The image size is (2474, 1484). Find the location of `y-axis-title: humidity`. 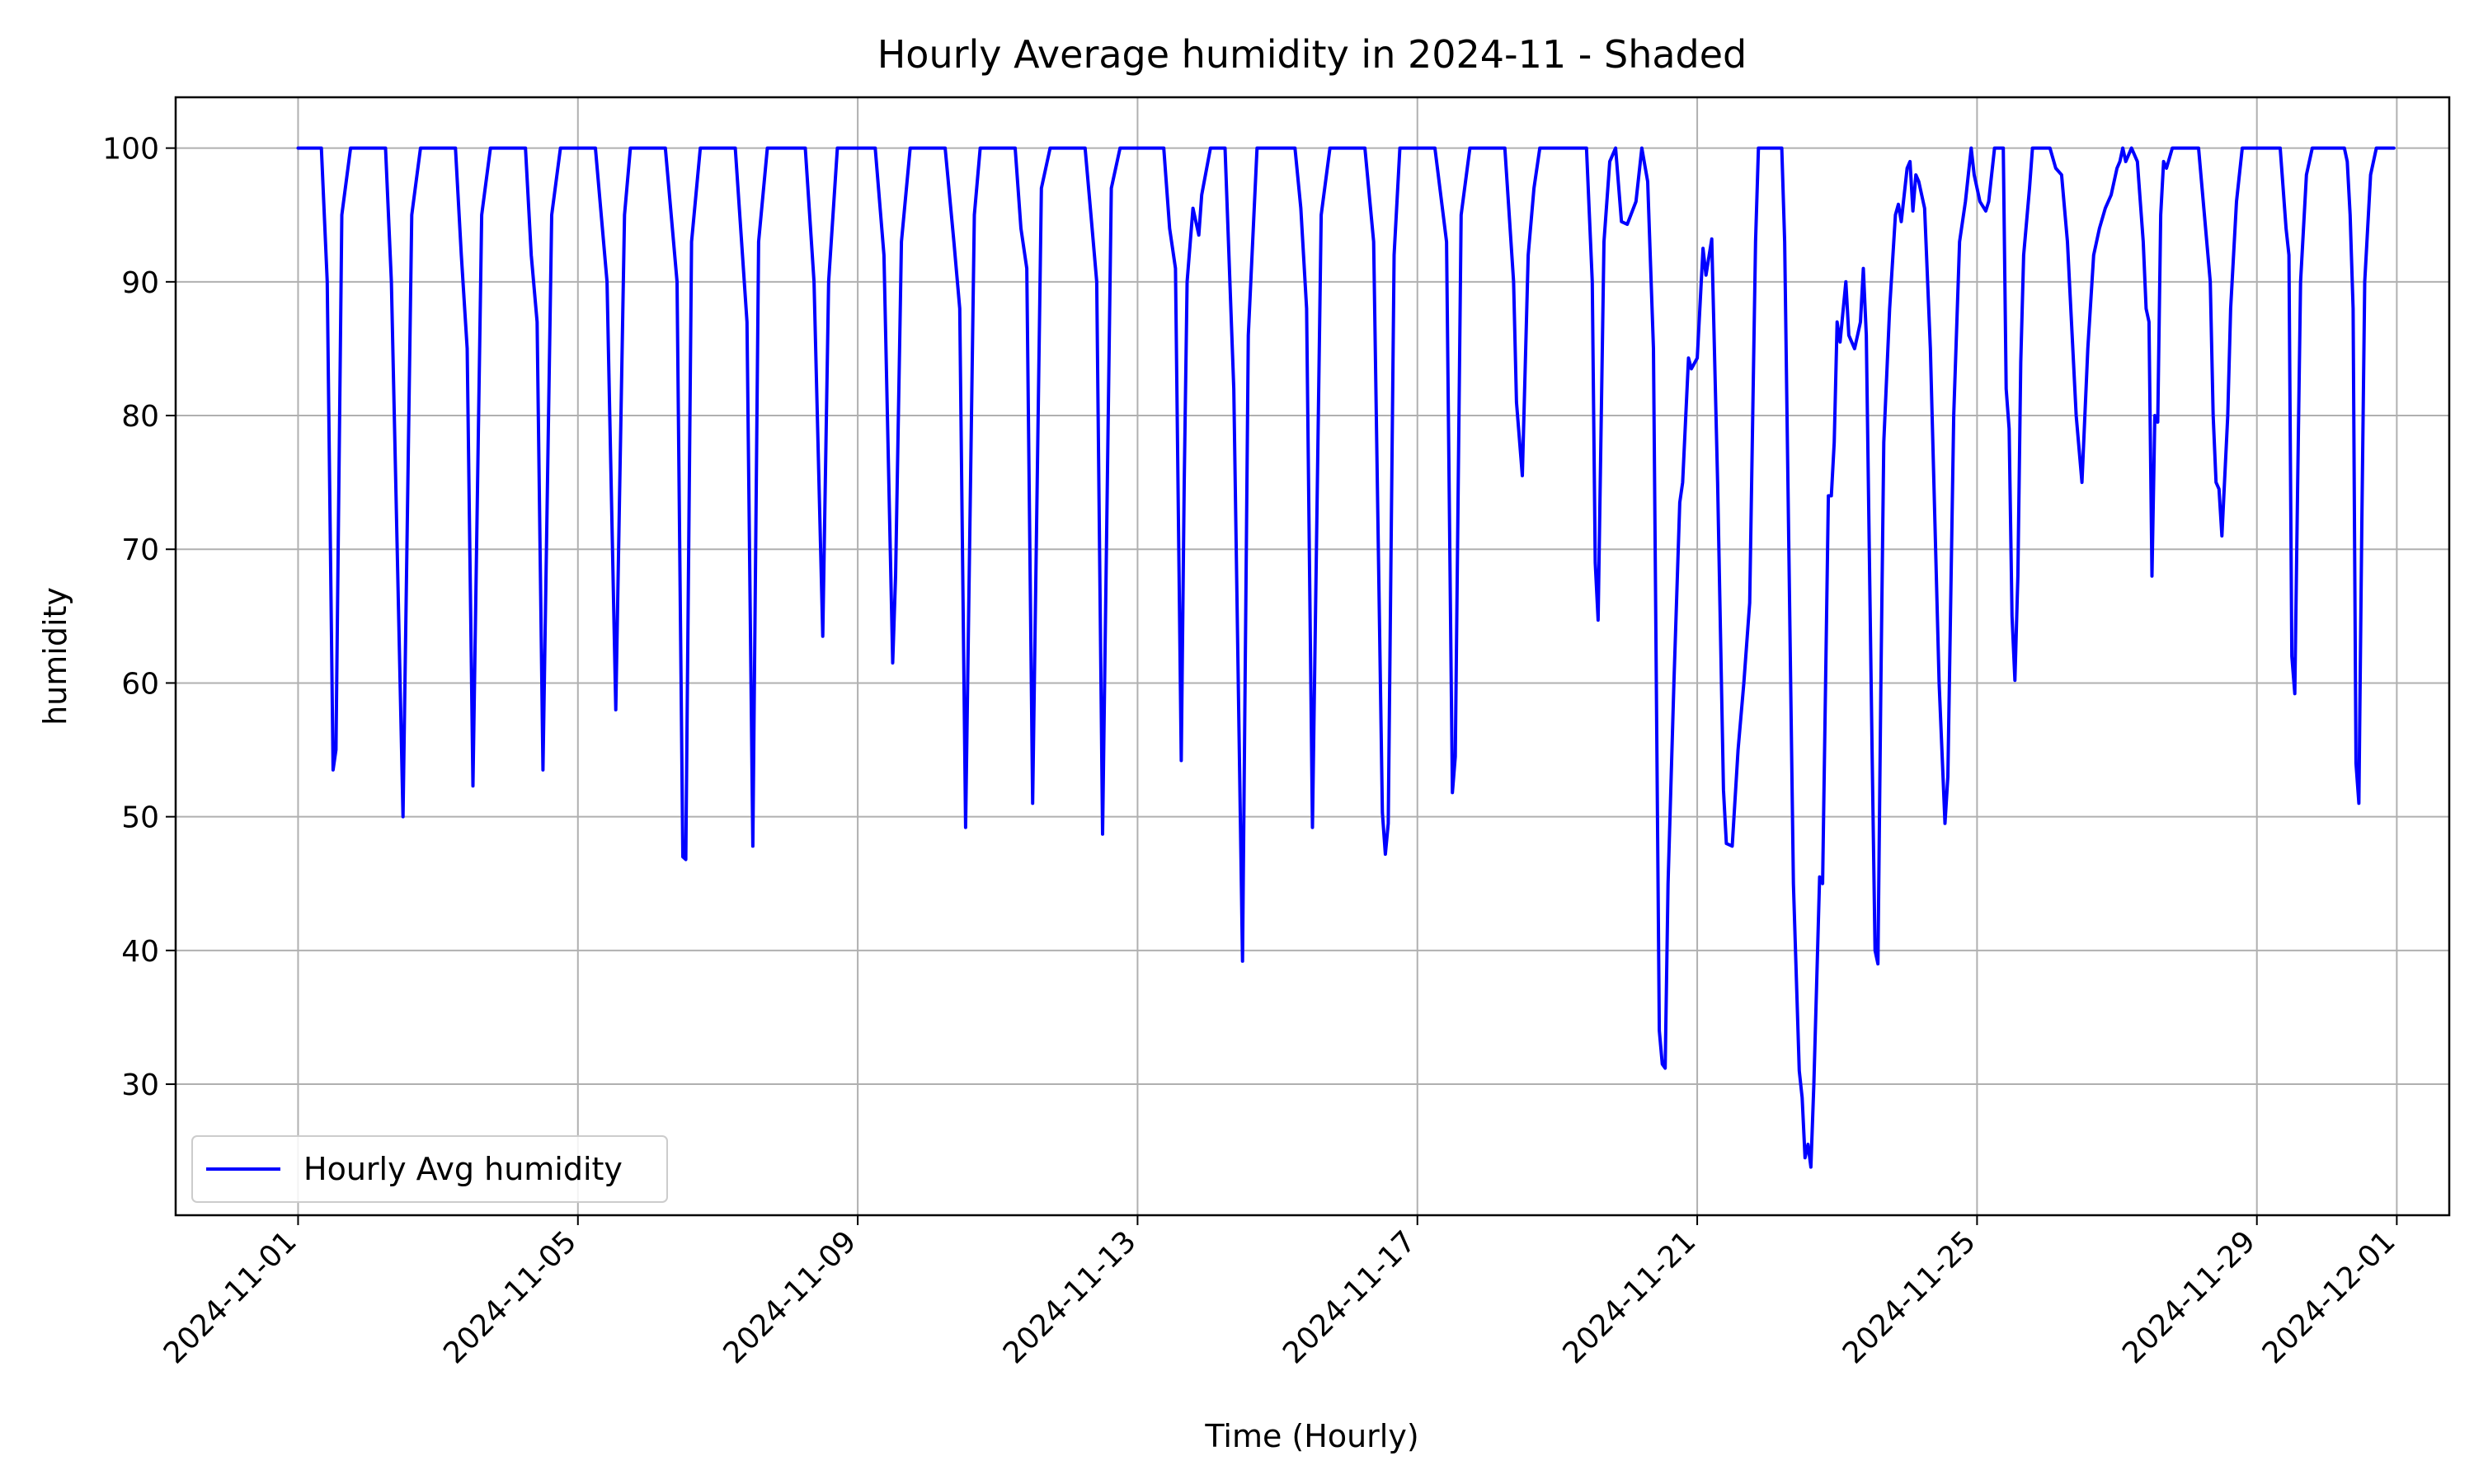

y-axis-title: humidity is located at coordinates (55, 656).